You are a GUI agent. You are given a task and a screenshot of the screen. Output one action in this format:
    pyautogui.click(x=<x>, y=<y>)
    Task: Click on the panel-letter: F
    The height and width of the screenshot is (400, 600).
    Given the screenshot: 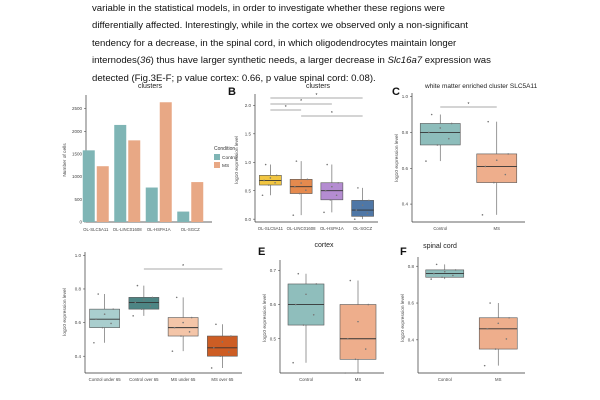 What is the action you would take?
    pyautogui.click(x=403, y=252)
    